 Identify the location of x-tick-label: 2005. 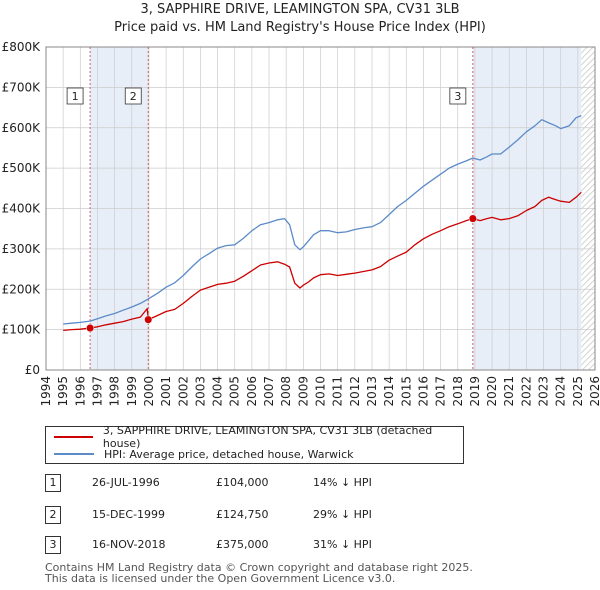
(235, 391).